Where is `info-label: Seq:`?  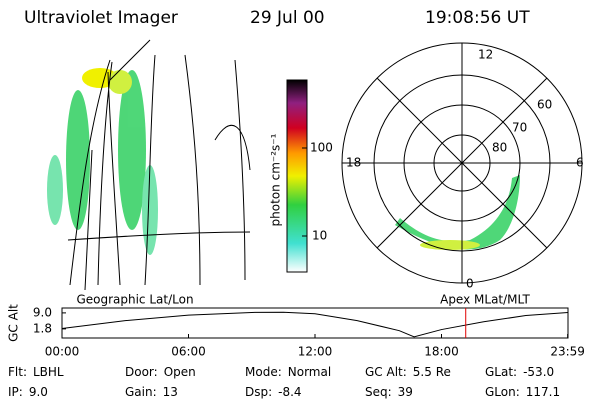 info-label: Seq: is located at coordinates (378, 392).